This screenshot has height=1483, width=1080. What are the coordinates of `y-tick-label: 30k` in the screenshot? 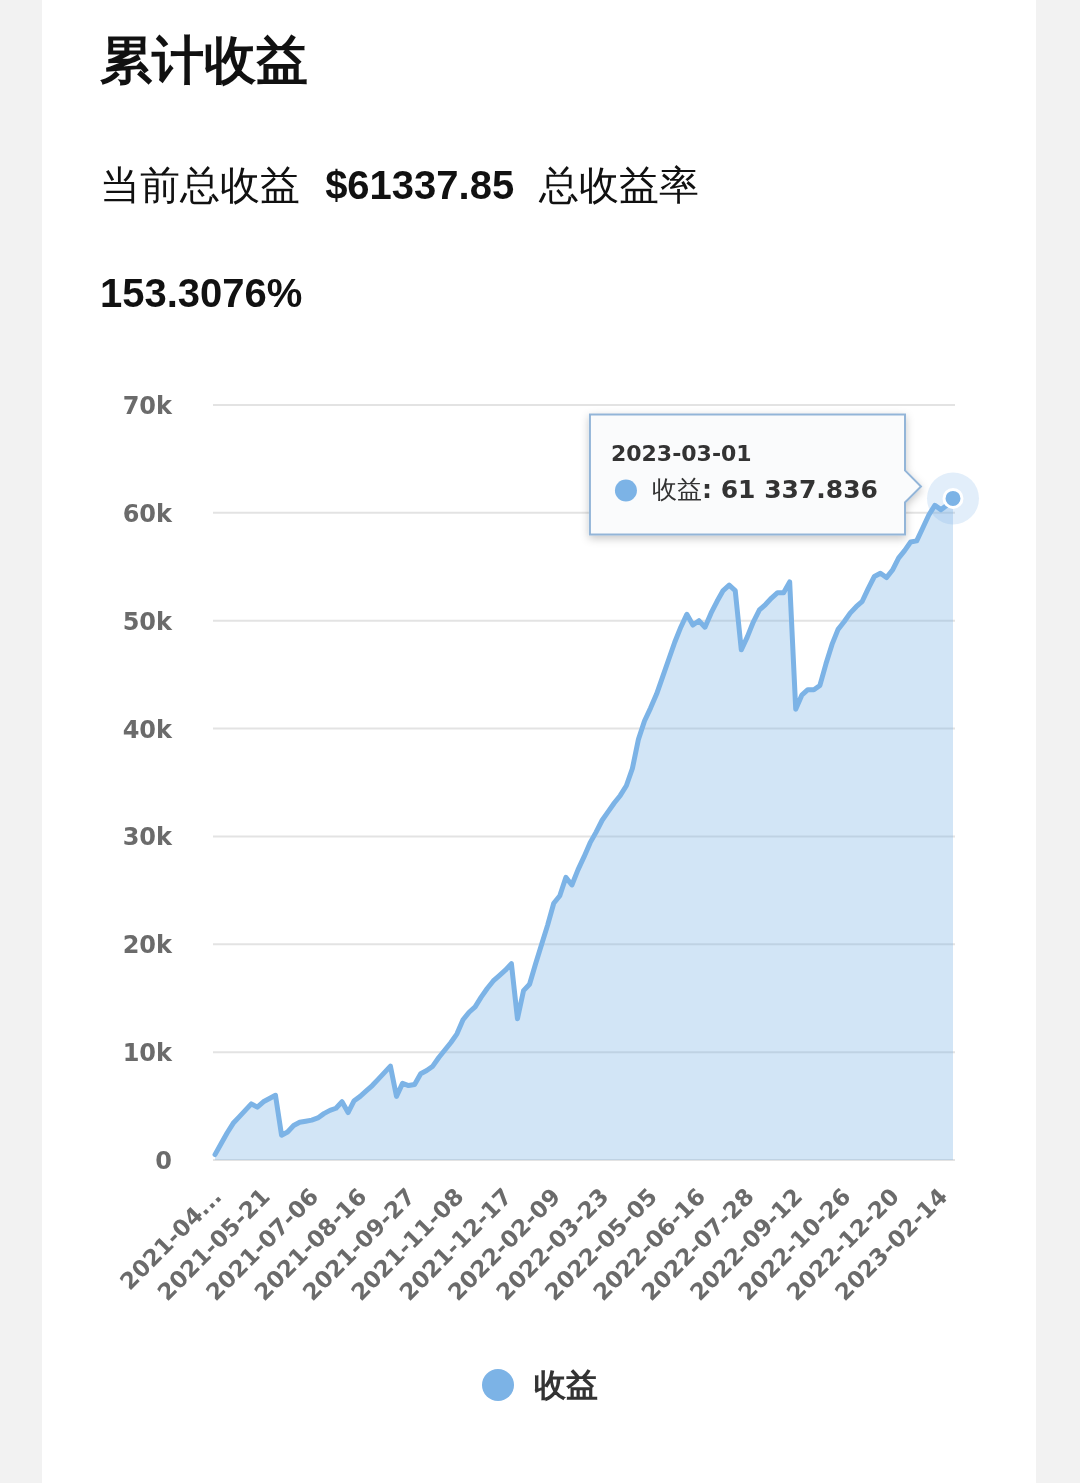 It's located at (148, 837).